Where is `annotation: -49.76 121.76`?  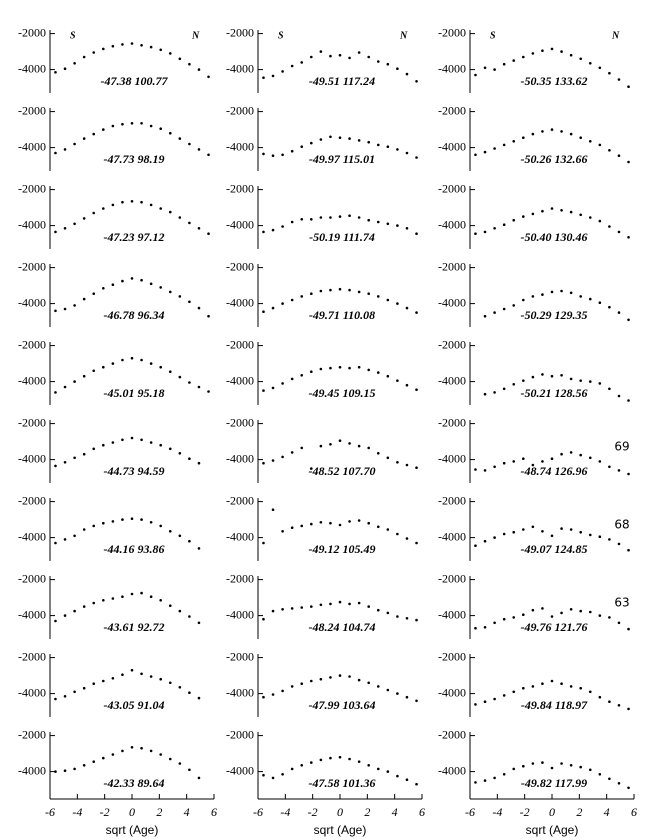 annotation: -49.76 121.76 is located at coordinates (554, 627).